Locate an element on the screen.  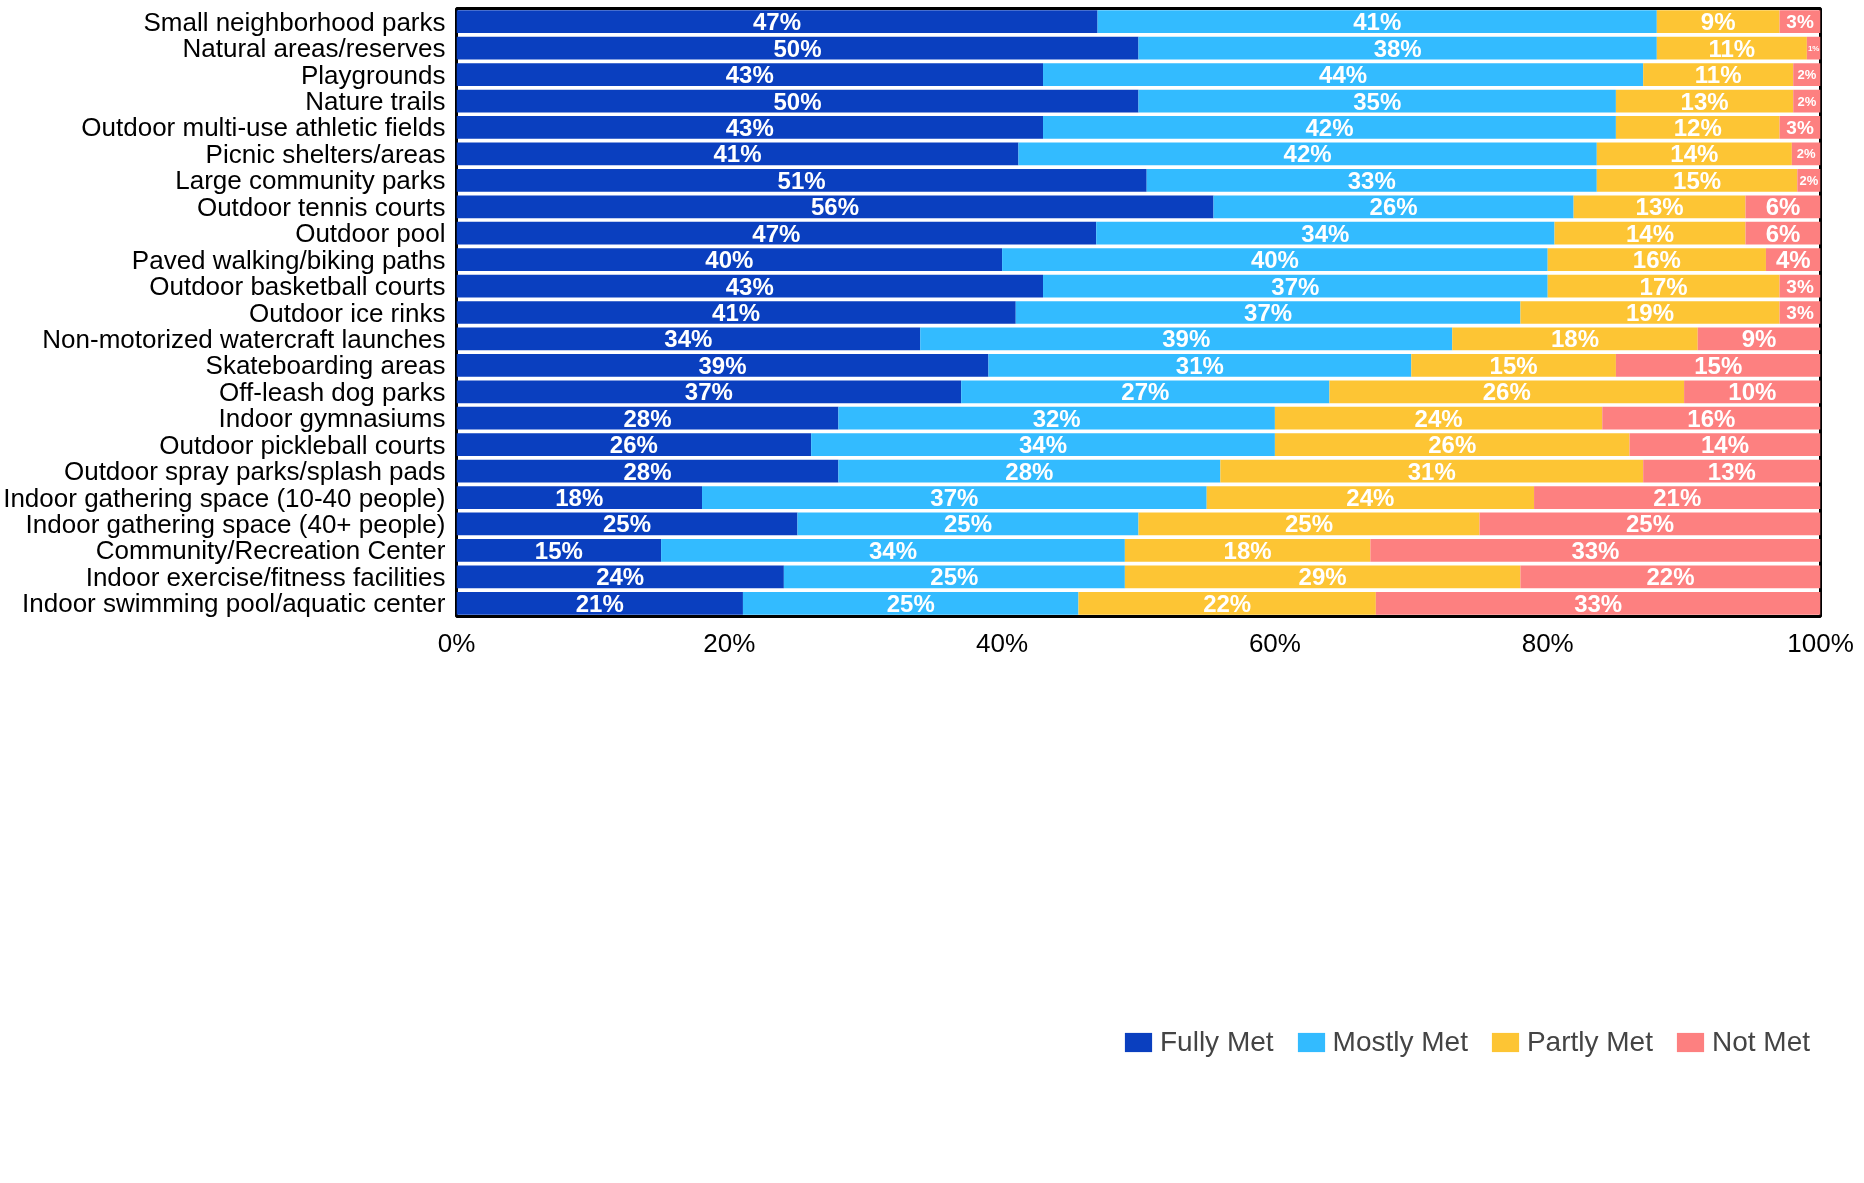
legend-label: Mostly Met is located at coordinates (1400, 1042).